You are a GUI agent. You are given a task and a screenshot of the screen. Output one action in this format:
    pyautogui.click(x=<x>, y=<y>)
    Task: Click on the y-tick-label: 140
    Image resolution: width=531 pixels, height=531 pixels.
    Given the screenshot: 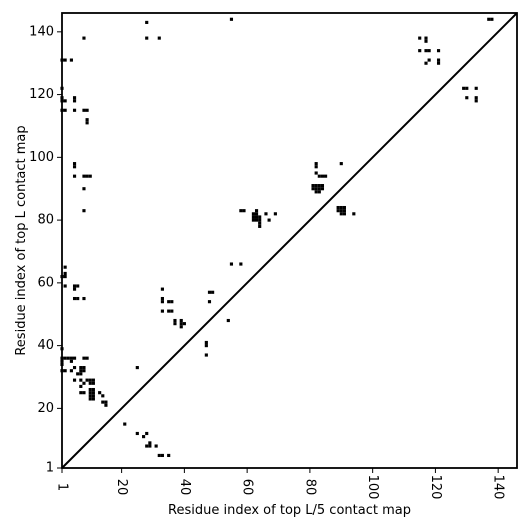 What is the action you would take?
    pyautogui.click(x=41, y=31)
    